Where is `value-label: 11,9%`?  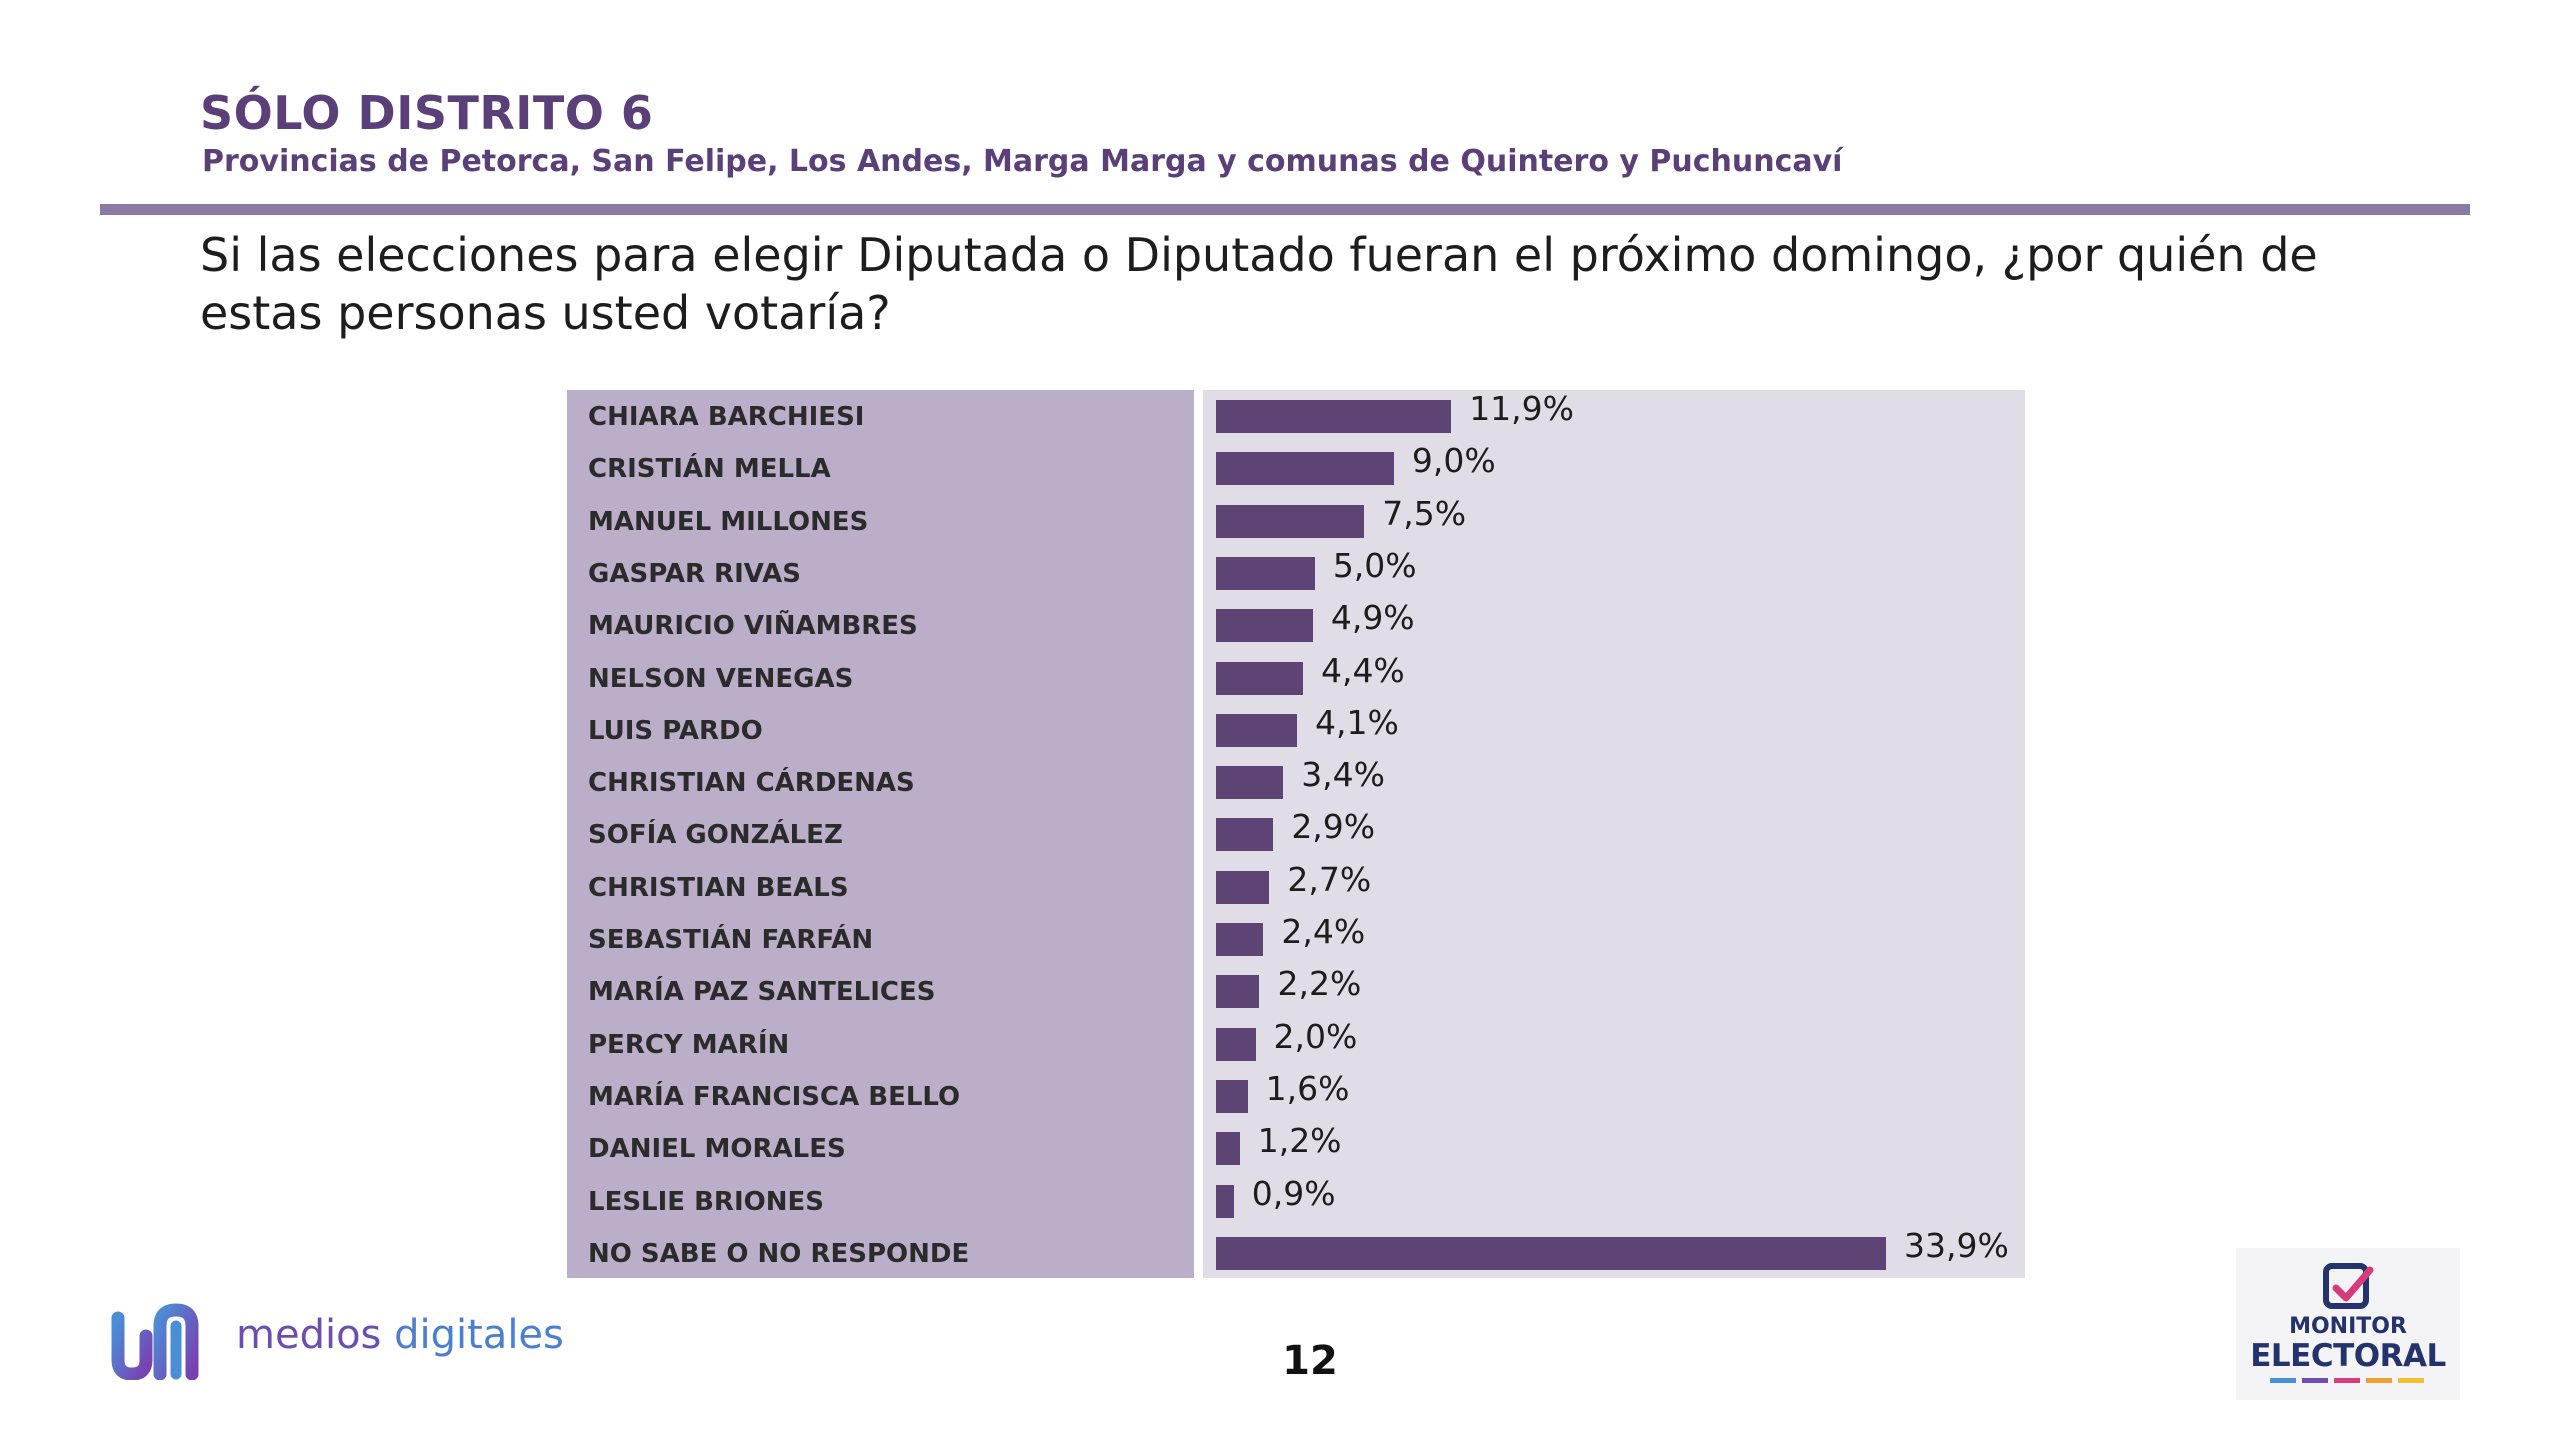 value-label: 11,9% is located at coordinates (1522, 408).